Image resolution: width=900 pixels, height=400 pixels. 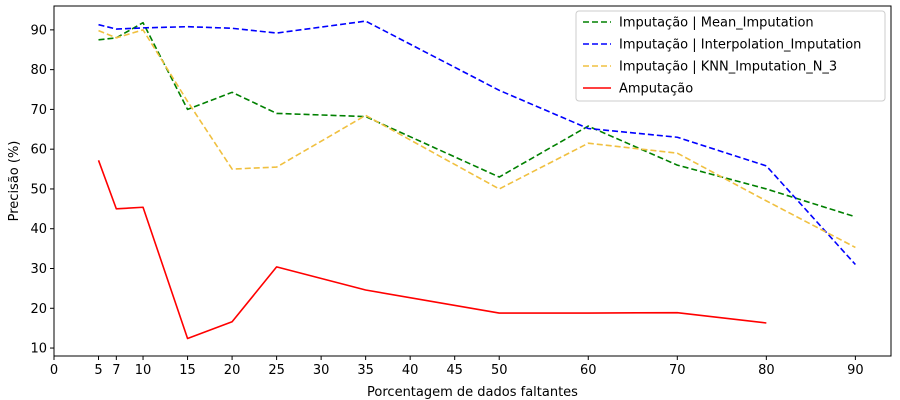 I want to click on y-tick-label: 70, so click(x=38, y=110).